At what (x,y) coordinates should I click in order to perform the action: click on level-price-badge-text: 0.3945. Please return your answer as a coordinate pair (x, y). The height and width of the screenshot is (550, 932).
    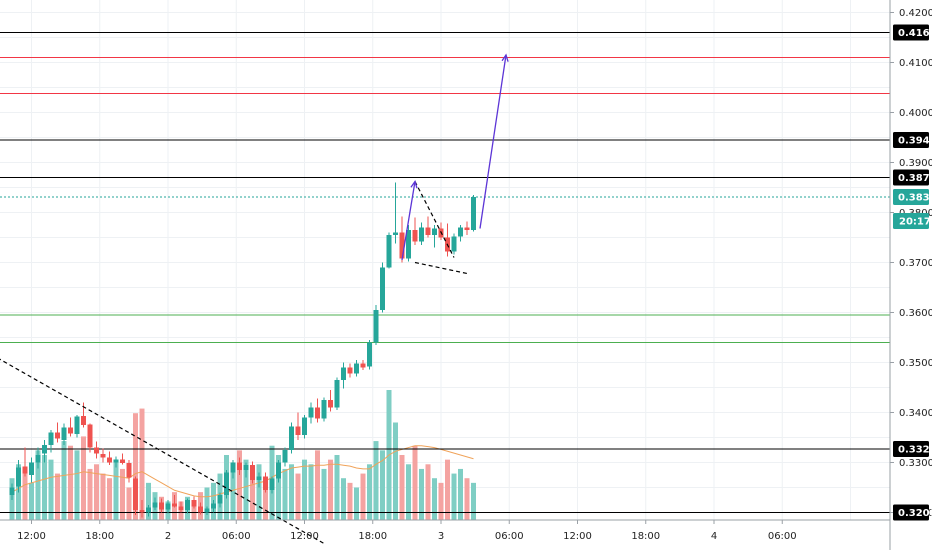
    Looking at the image, I should click on (915, 141).